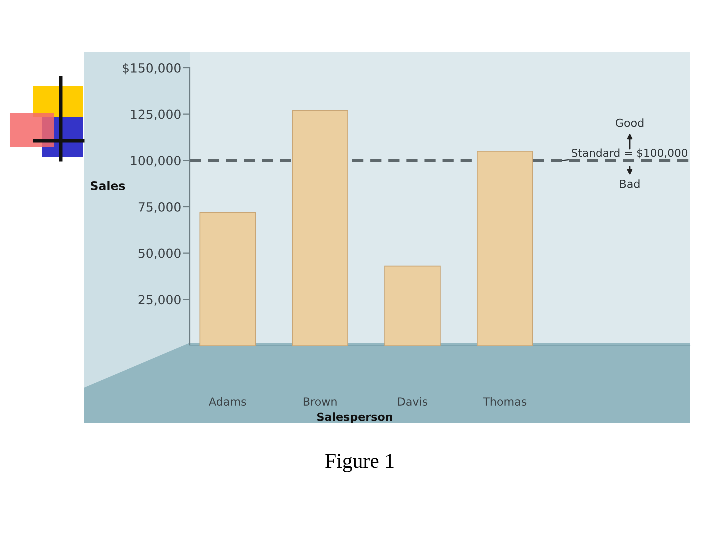 This screenshot has height=540, width=720. I want to click on ref-line-label: Standard = $100,000, so click(630, 153).